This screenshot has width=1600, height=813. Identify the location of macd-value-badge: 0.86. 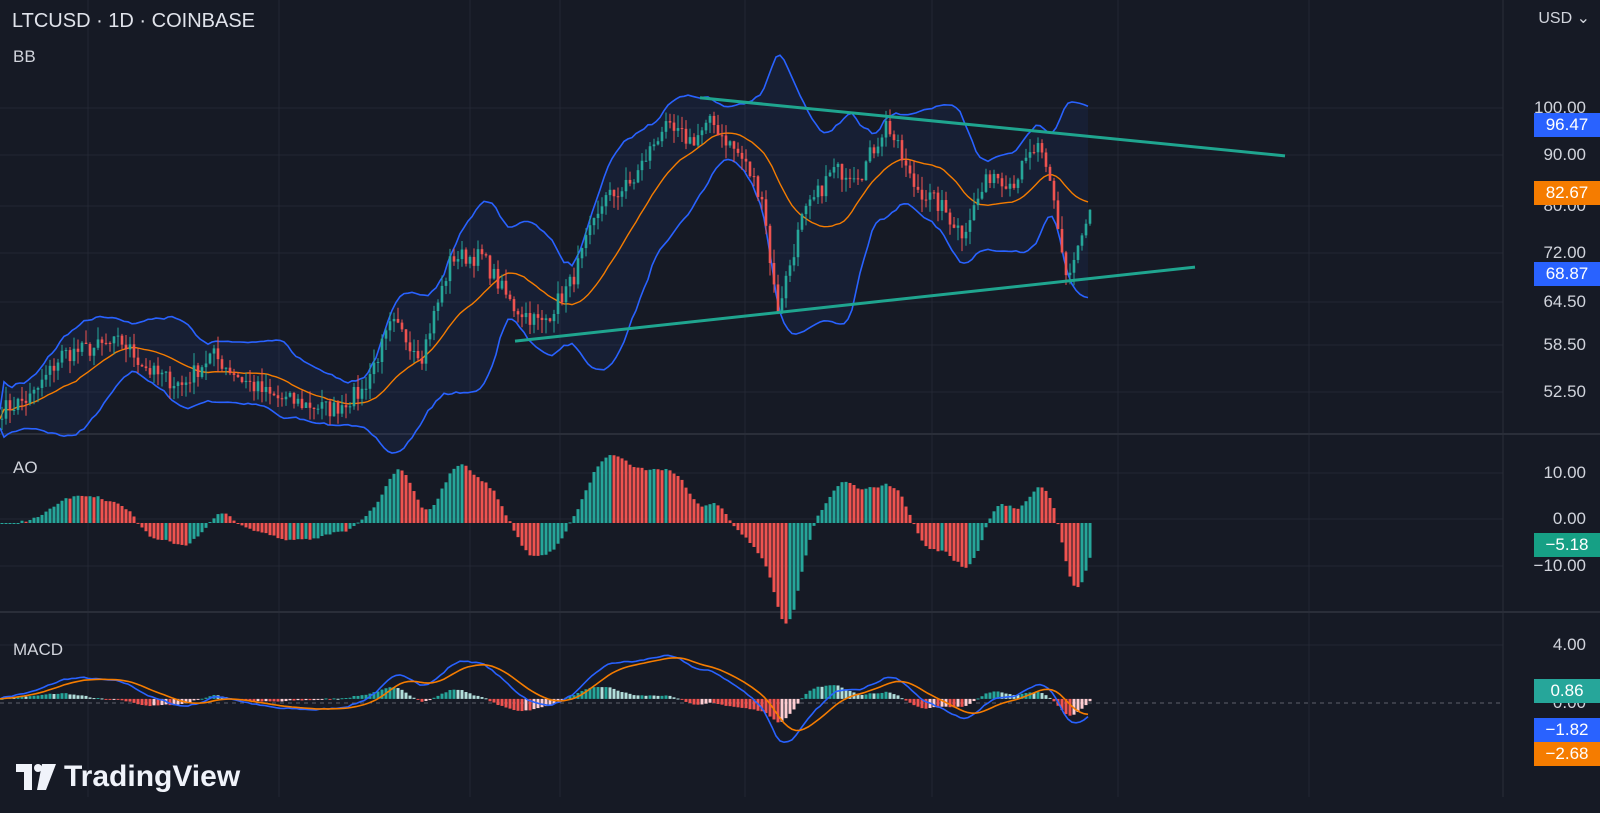
(1567, 691).